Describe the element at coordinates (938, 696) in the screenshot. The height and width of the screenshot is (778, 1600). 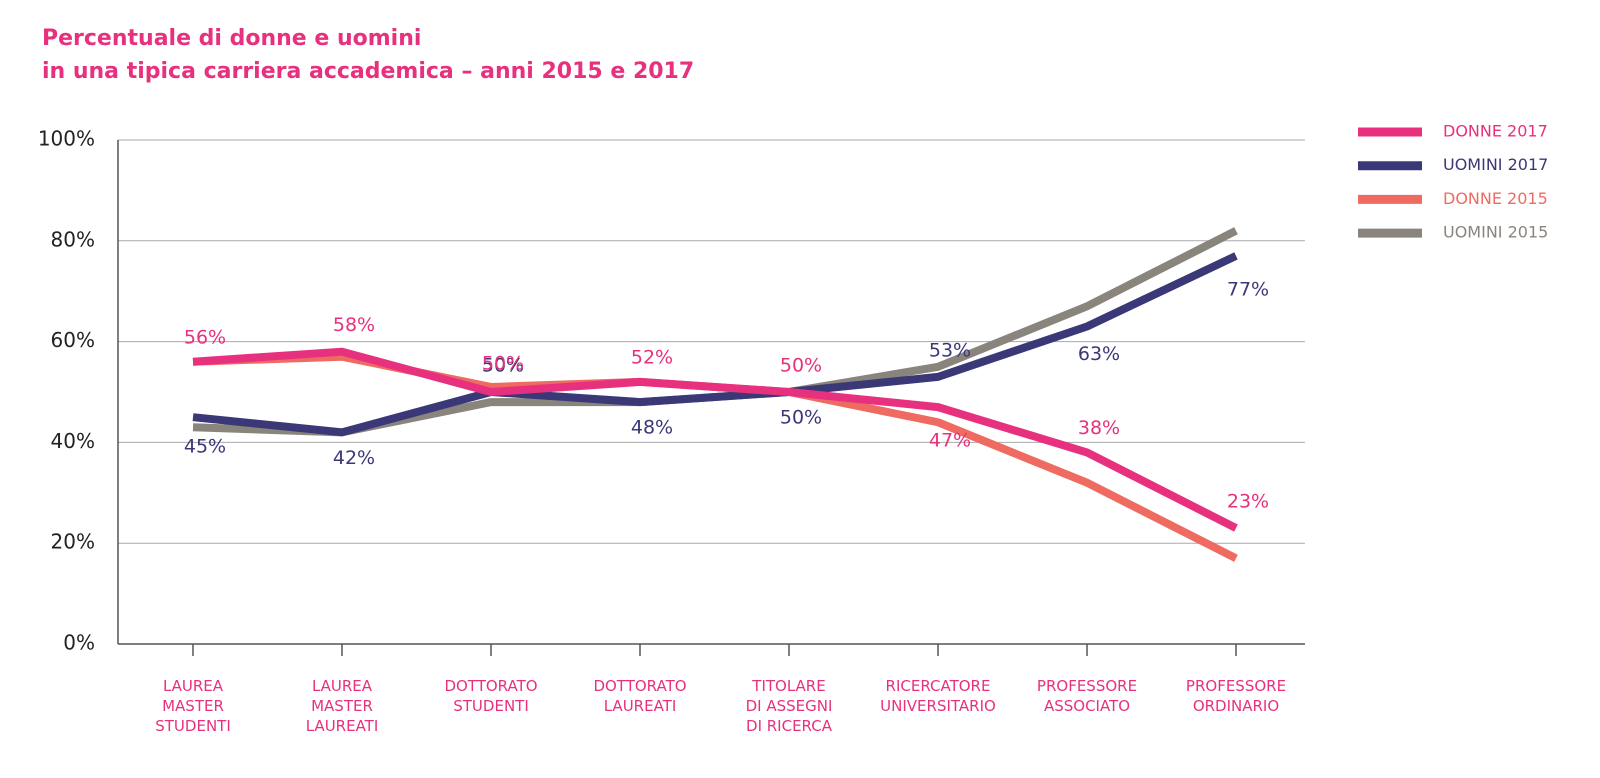
I see `x-tick-label: RICERCATORE UNIVERSITARIO` at that location.